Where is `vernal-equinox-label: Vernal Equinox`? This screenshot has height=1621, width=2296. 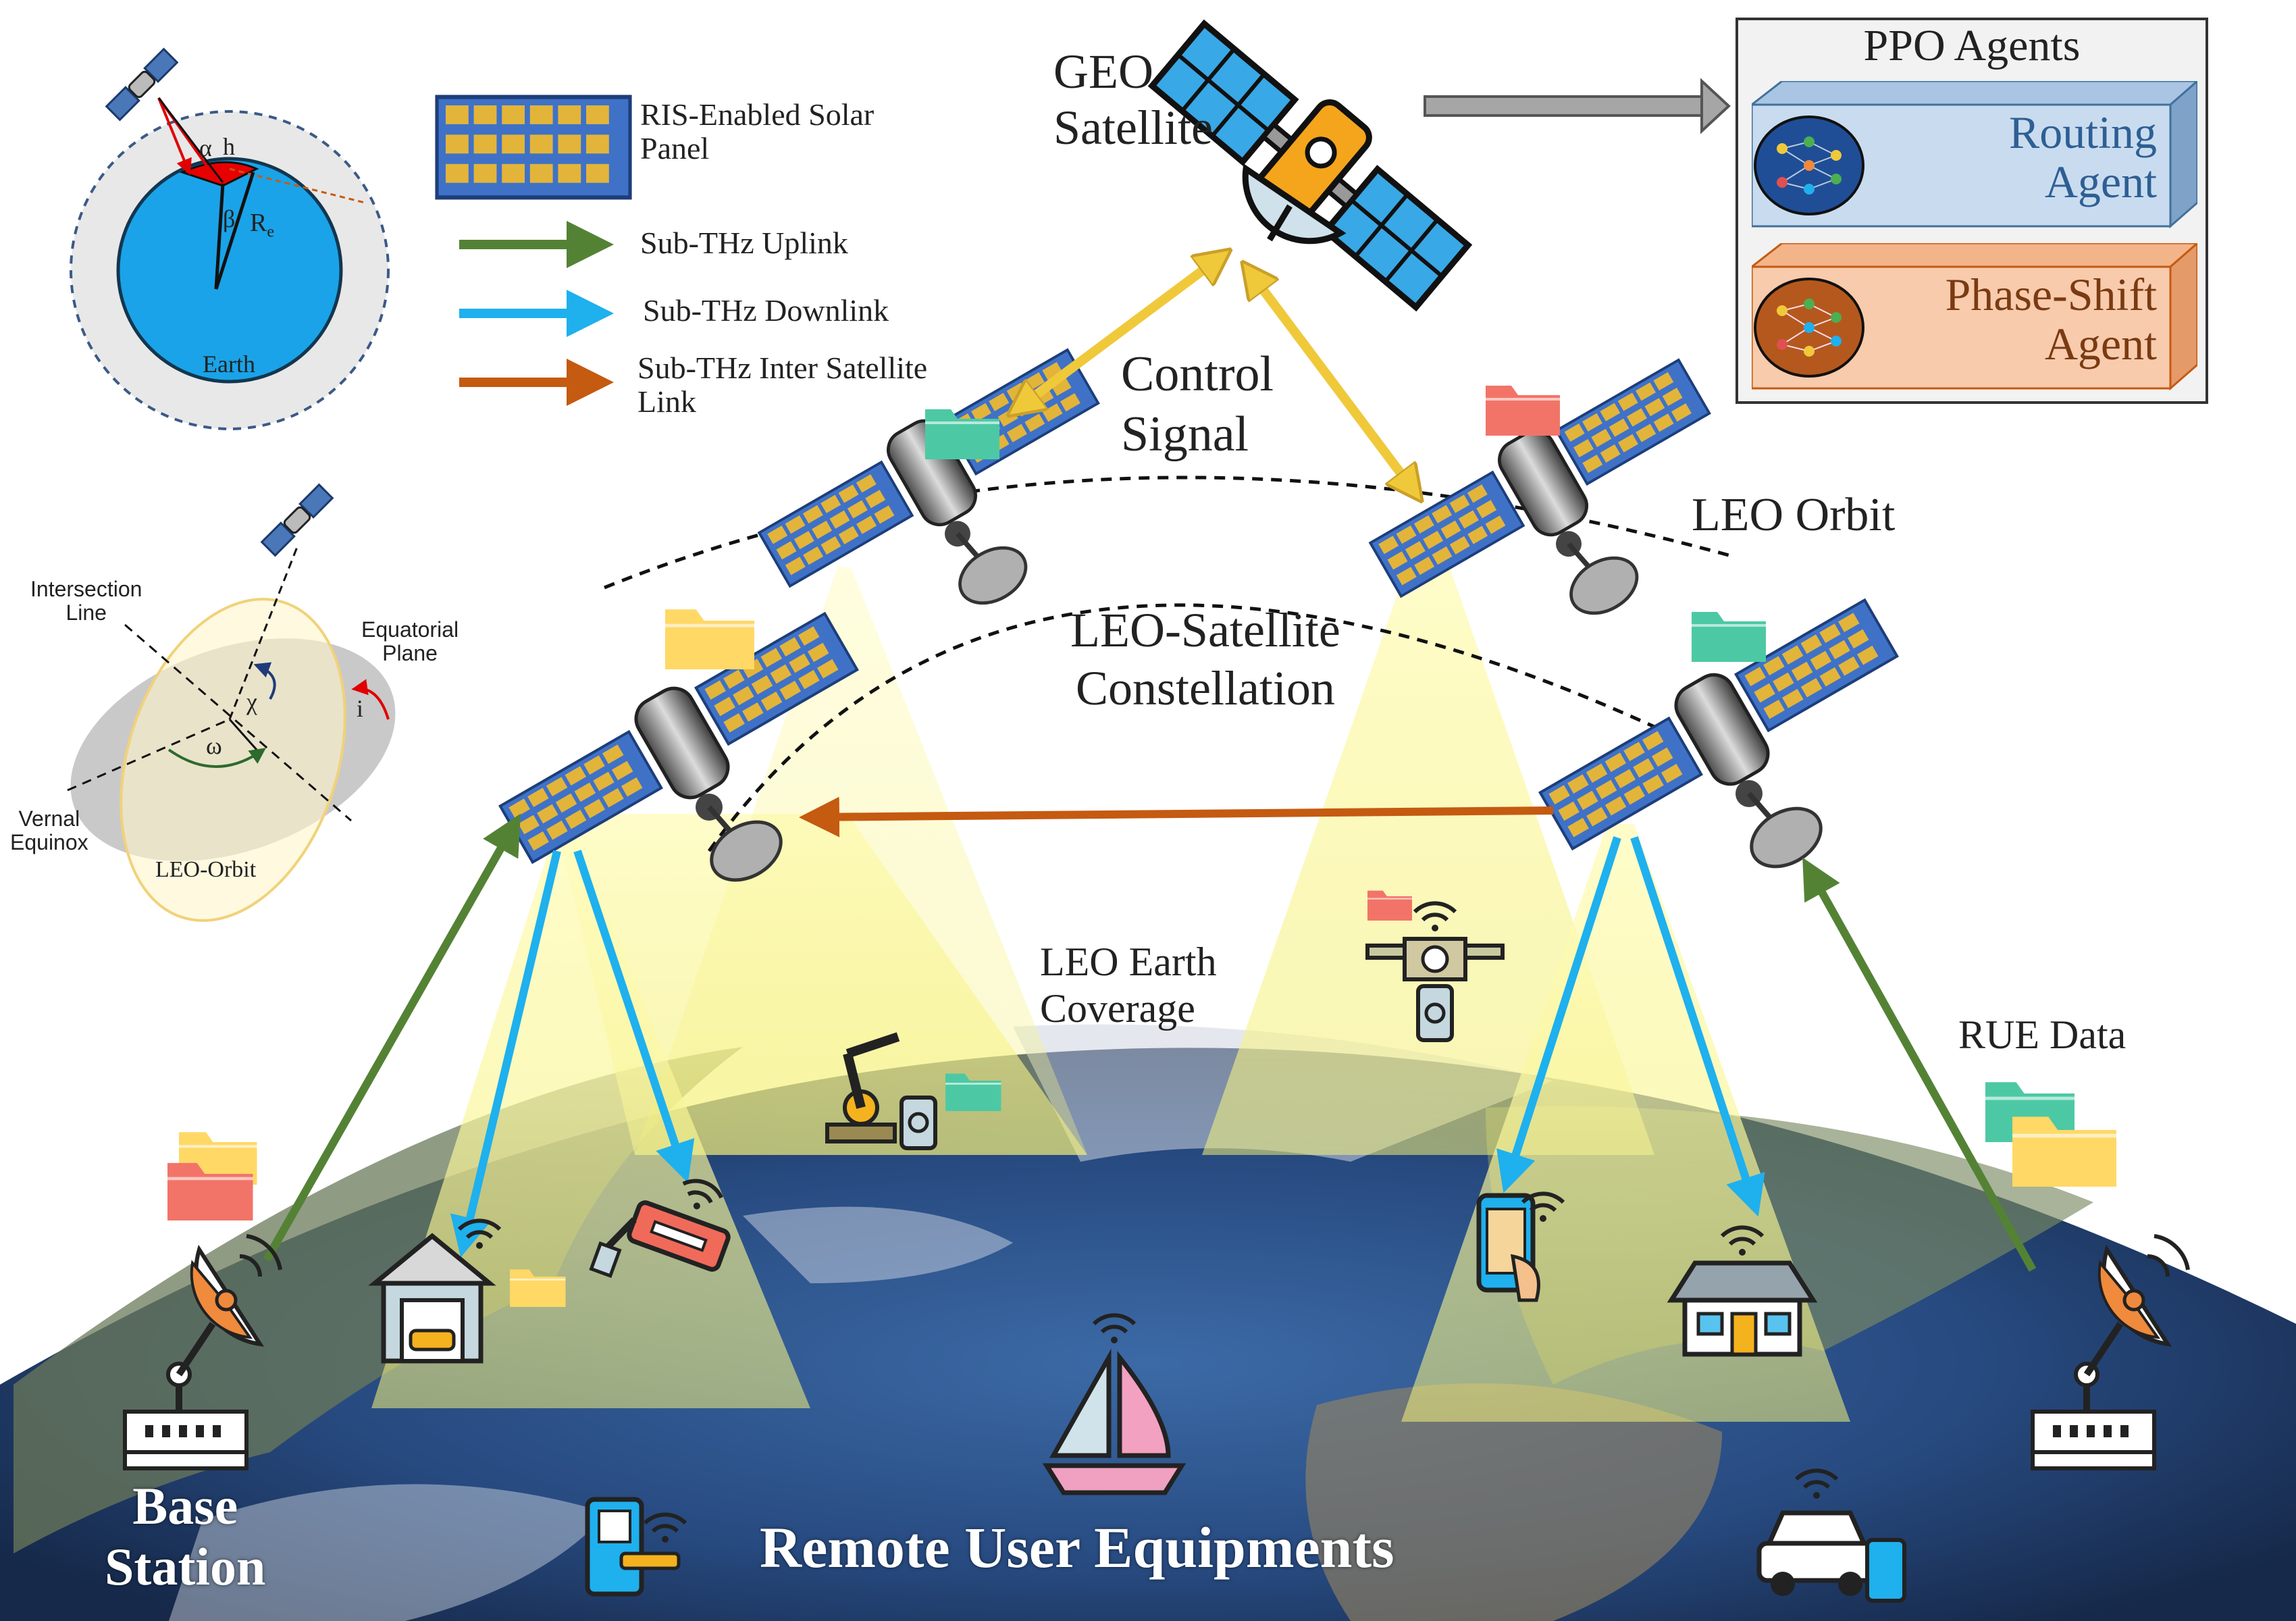 vernal-equinox-label: Vernal Equinox is located at coordinates (49, 830).